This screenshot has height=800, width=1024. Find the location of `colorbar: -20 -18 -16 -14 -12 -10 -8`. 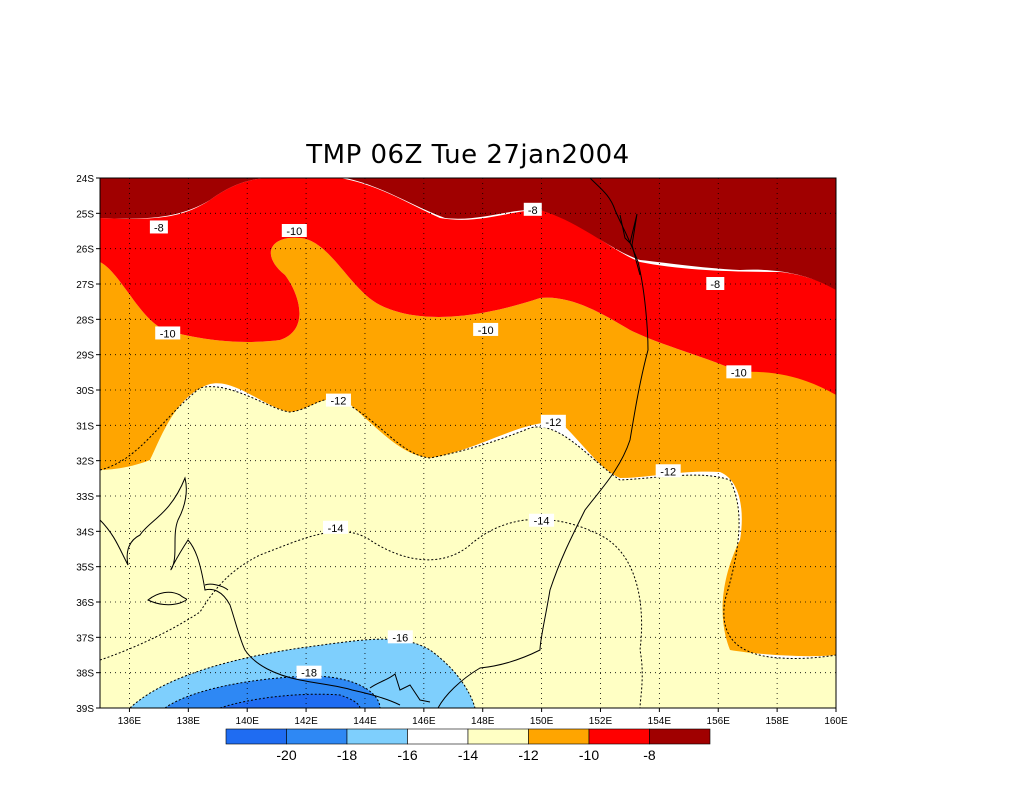

colorbar: -20 -18 -16 -14 -12 -10 -8 is located at coordinates (468, 745).